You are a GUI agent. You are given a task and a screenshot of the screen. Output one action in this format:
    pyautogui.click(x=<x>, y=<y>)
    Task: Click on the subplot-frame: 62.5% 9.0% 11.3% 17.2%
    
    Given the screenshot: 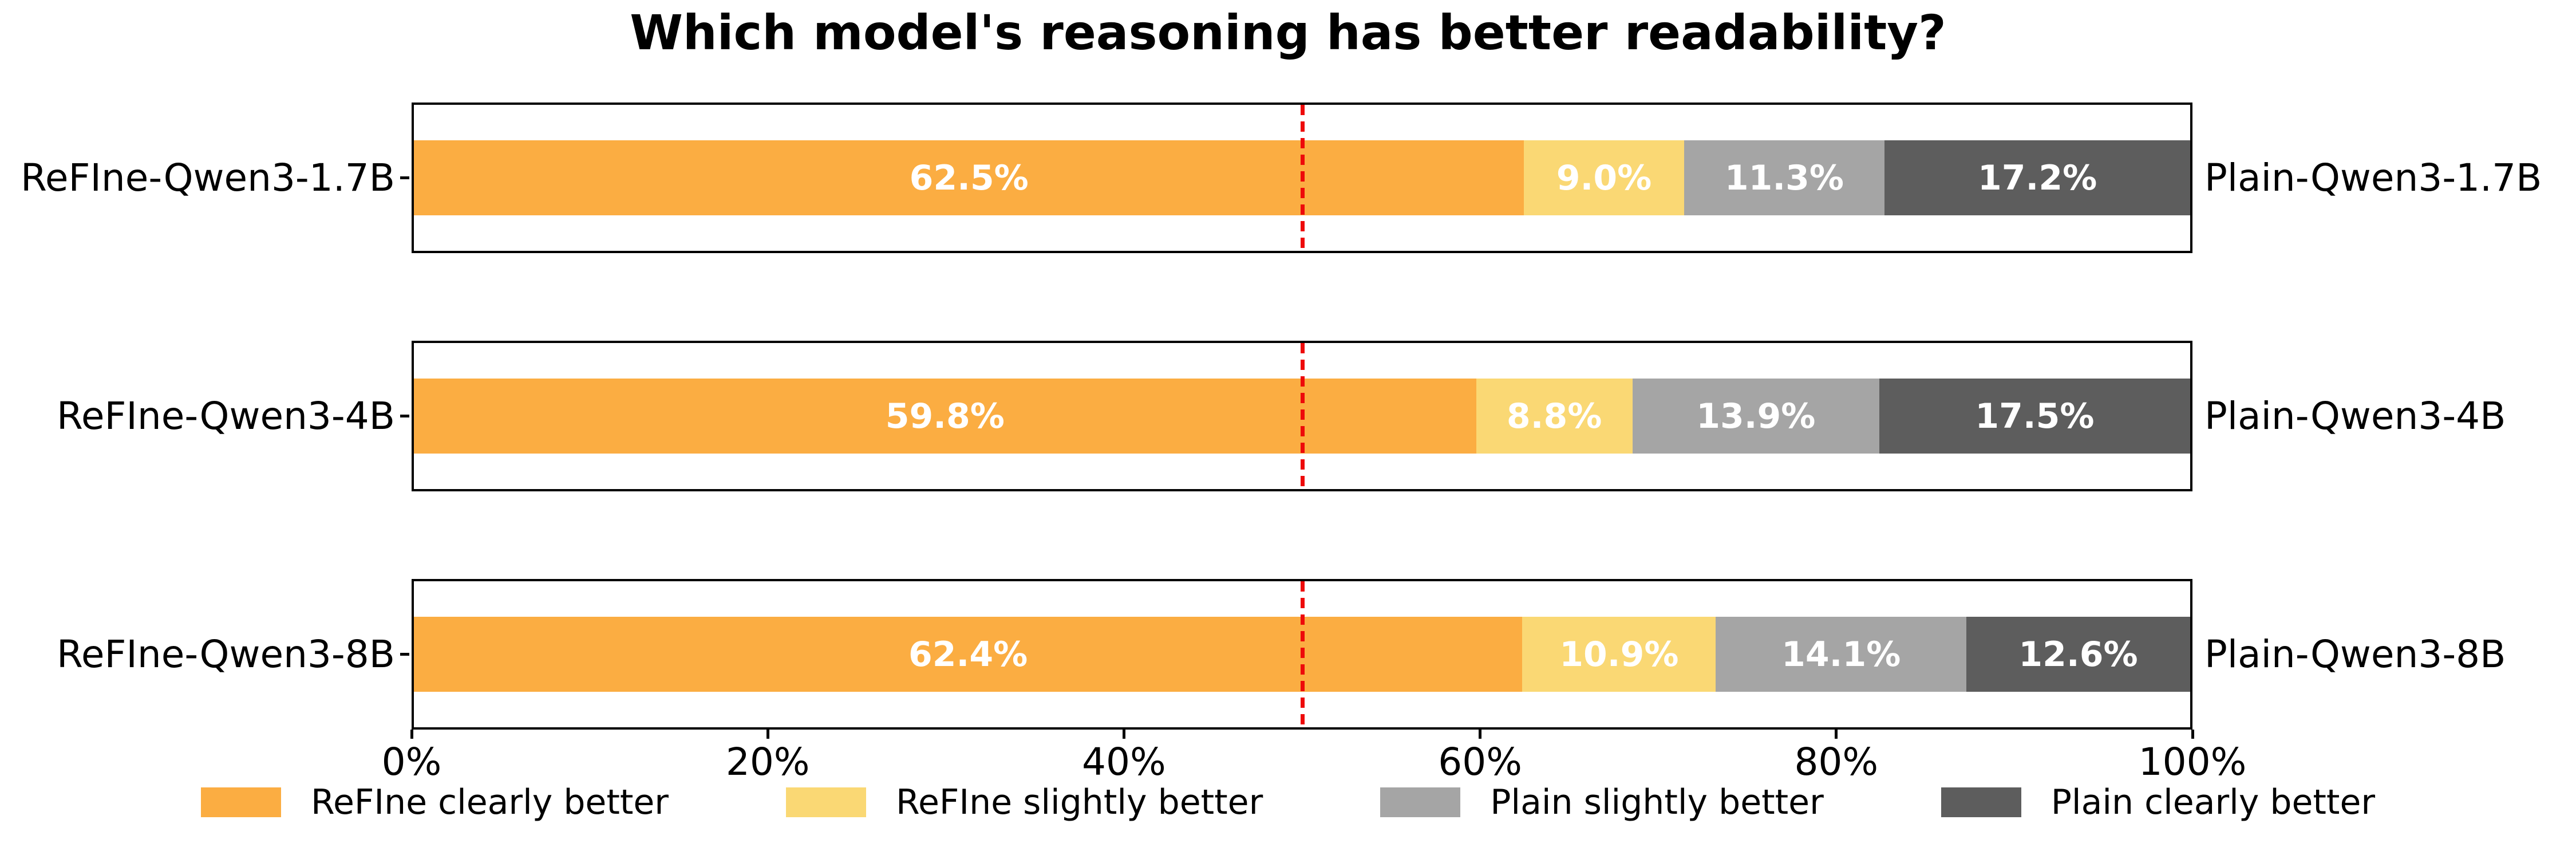 What is the action you would take?
    pyautogui.click(x=1302, y=178)
    